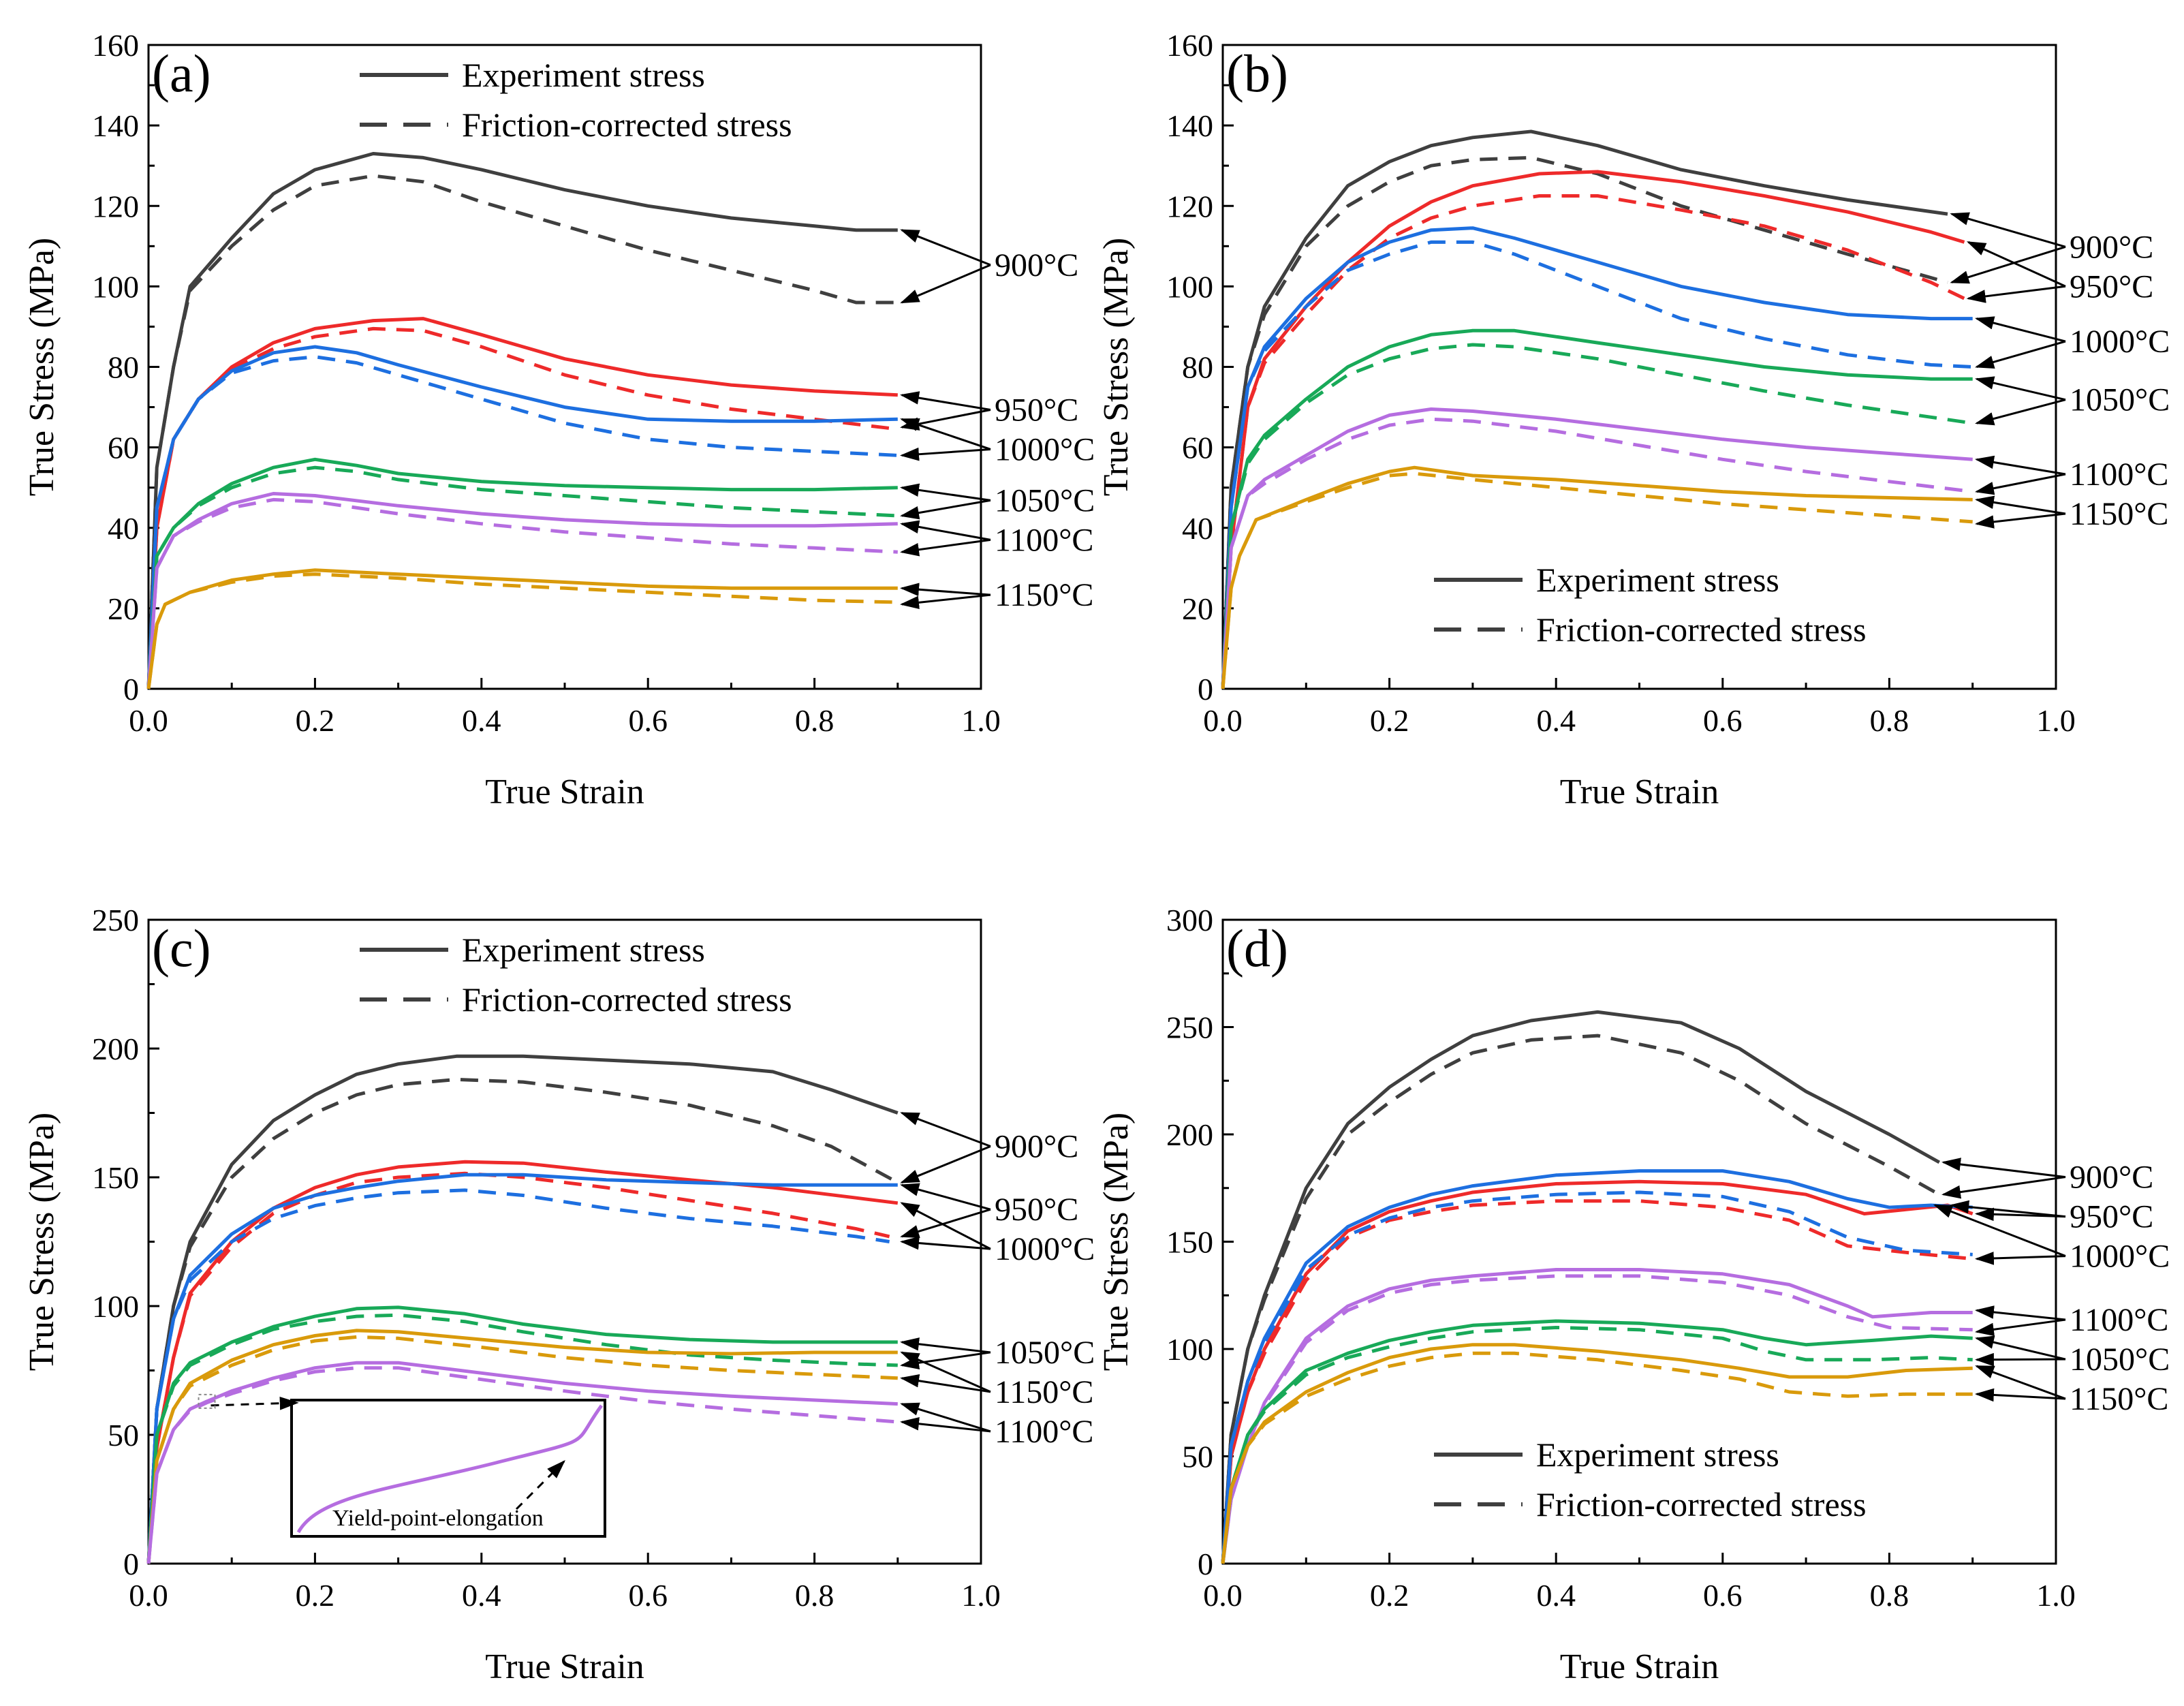 This screenshot has height=1706, width=2184. I want to click on series-line-950-experiment, so click(522, 503).